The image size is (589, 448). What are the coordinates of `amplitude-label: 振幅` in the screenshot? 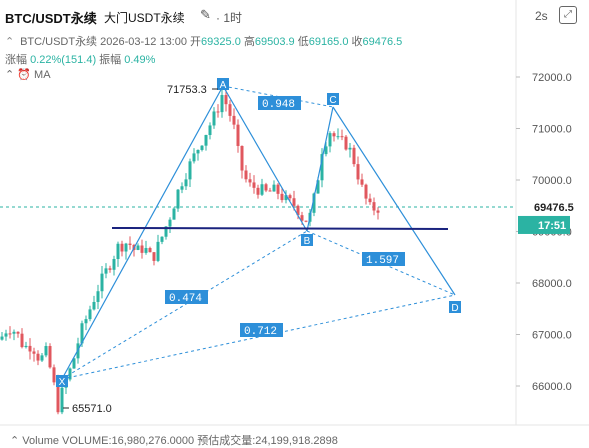 It's located at (110, 60).